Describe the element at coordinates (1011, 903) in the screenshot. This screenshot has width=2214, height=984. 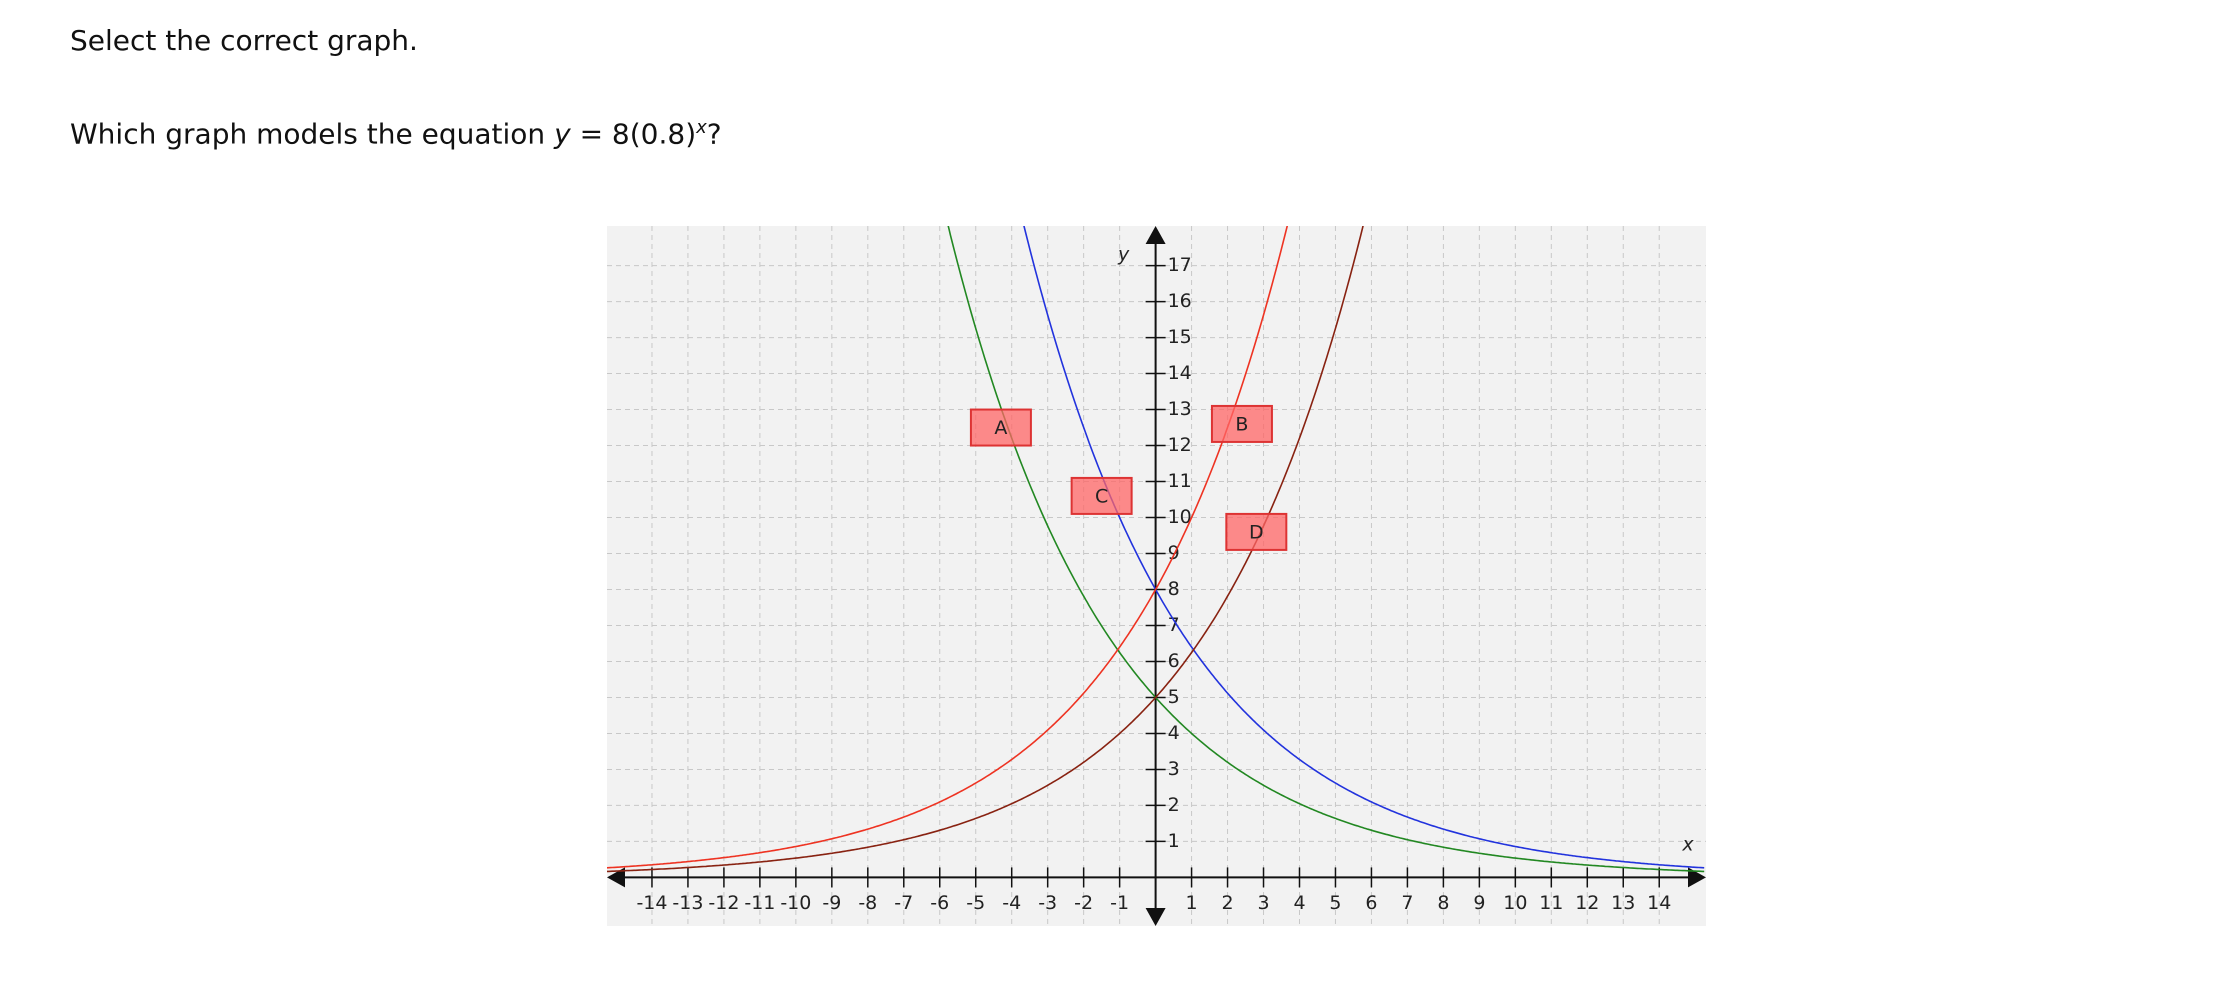
I see `x-tick-label: -4` at that location.